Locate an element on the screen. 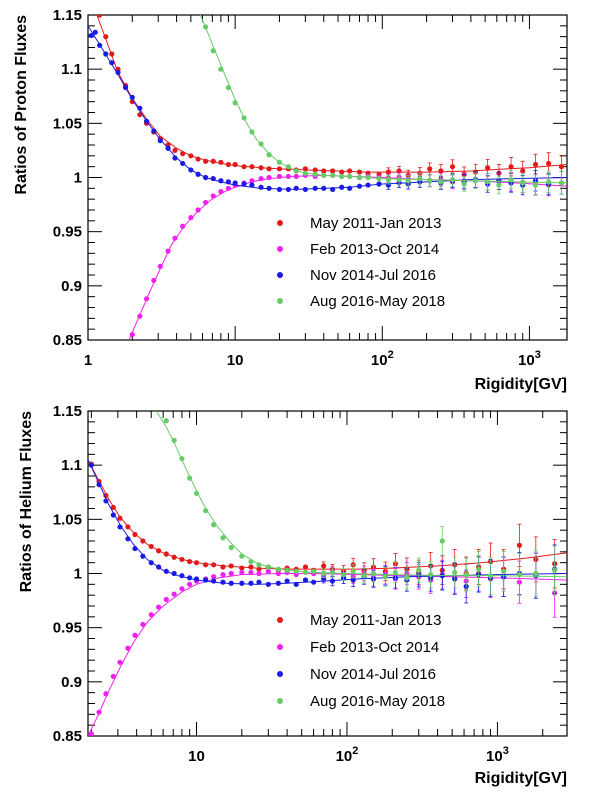 The width and height of the screenshot is (591, 795). legend-entry: May 2011-Jan 2013 is located at coordinates (375, 620).